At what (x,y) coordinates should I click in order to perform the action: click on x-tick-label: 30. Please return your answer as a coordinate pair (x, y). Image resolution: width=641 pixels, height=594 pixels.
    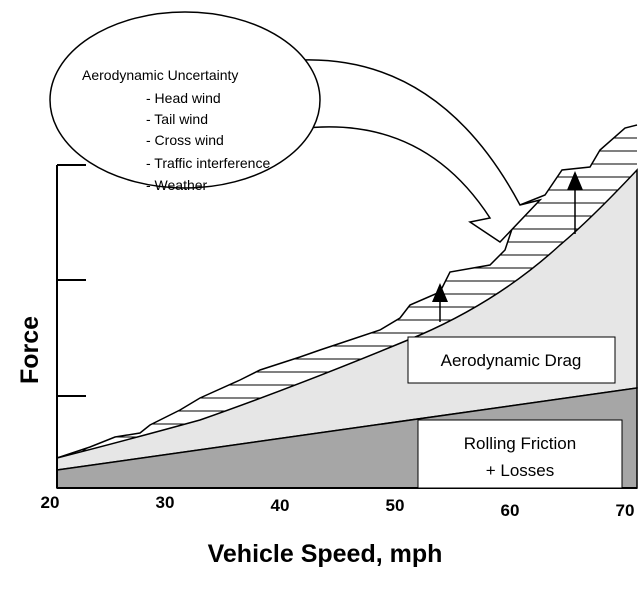
    Looking at the image, I should click on (165, 502).